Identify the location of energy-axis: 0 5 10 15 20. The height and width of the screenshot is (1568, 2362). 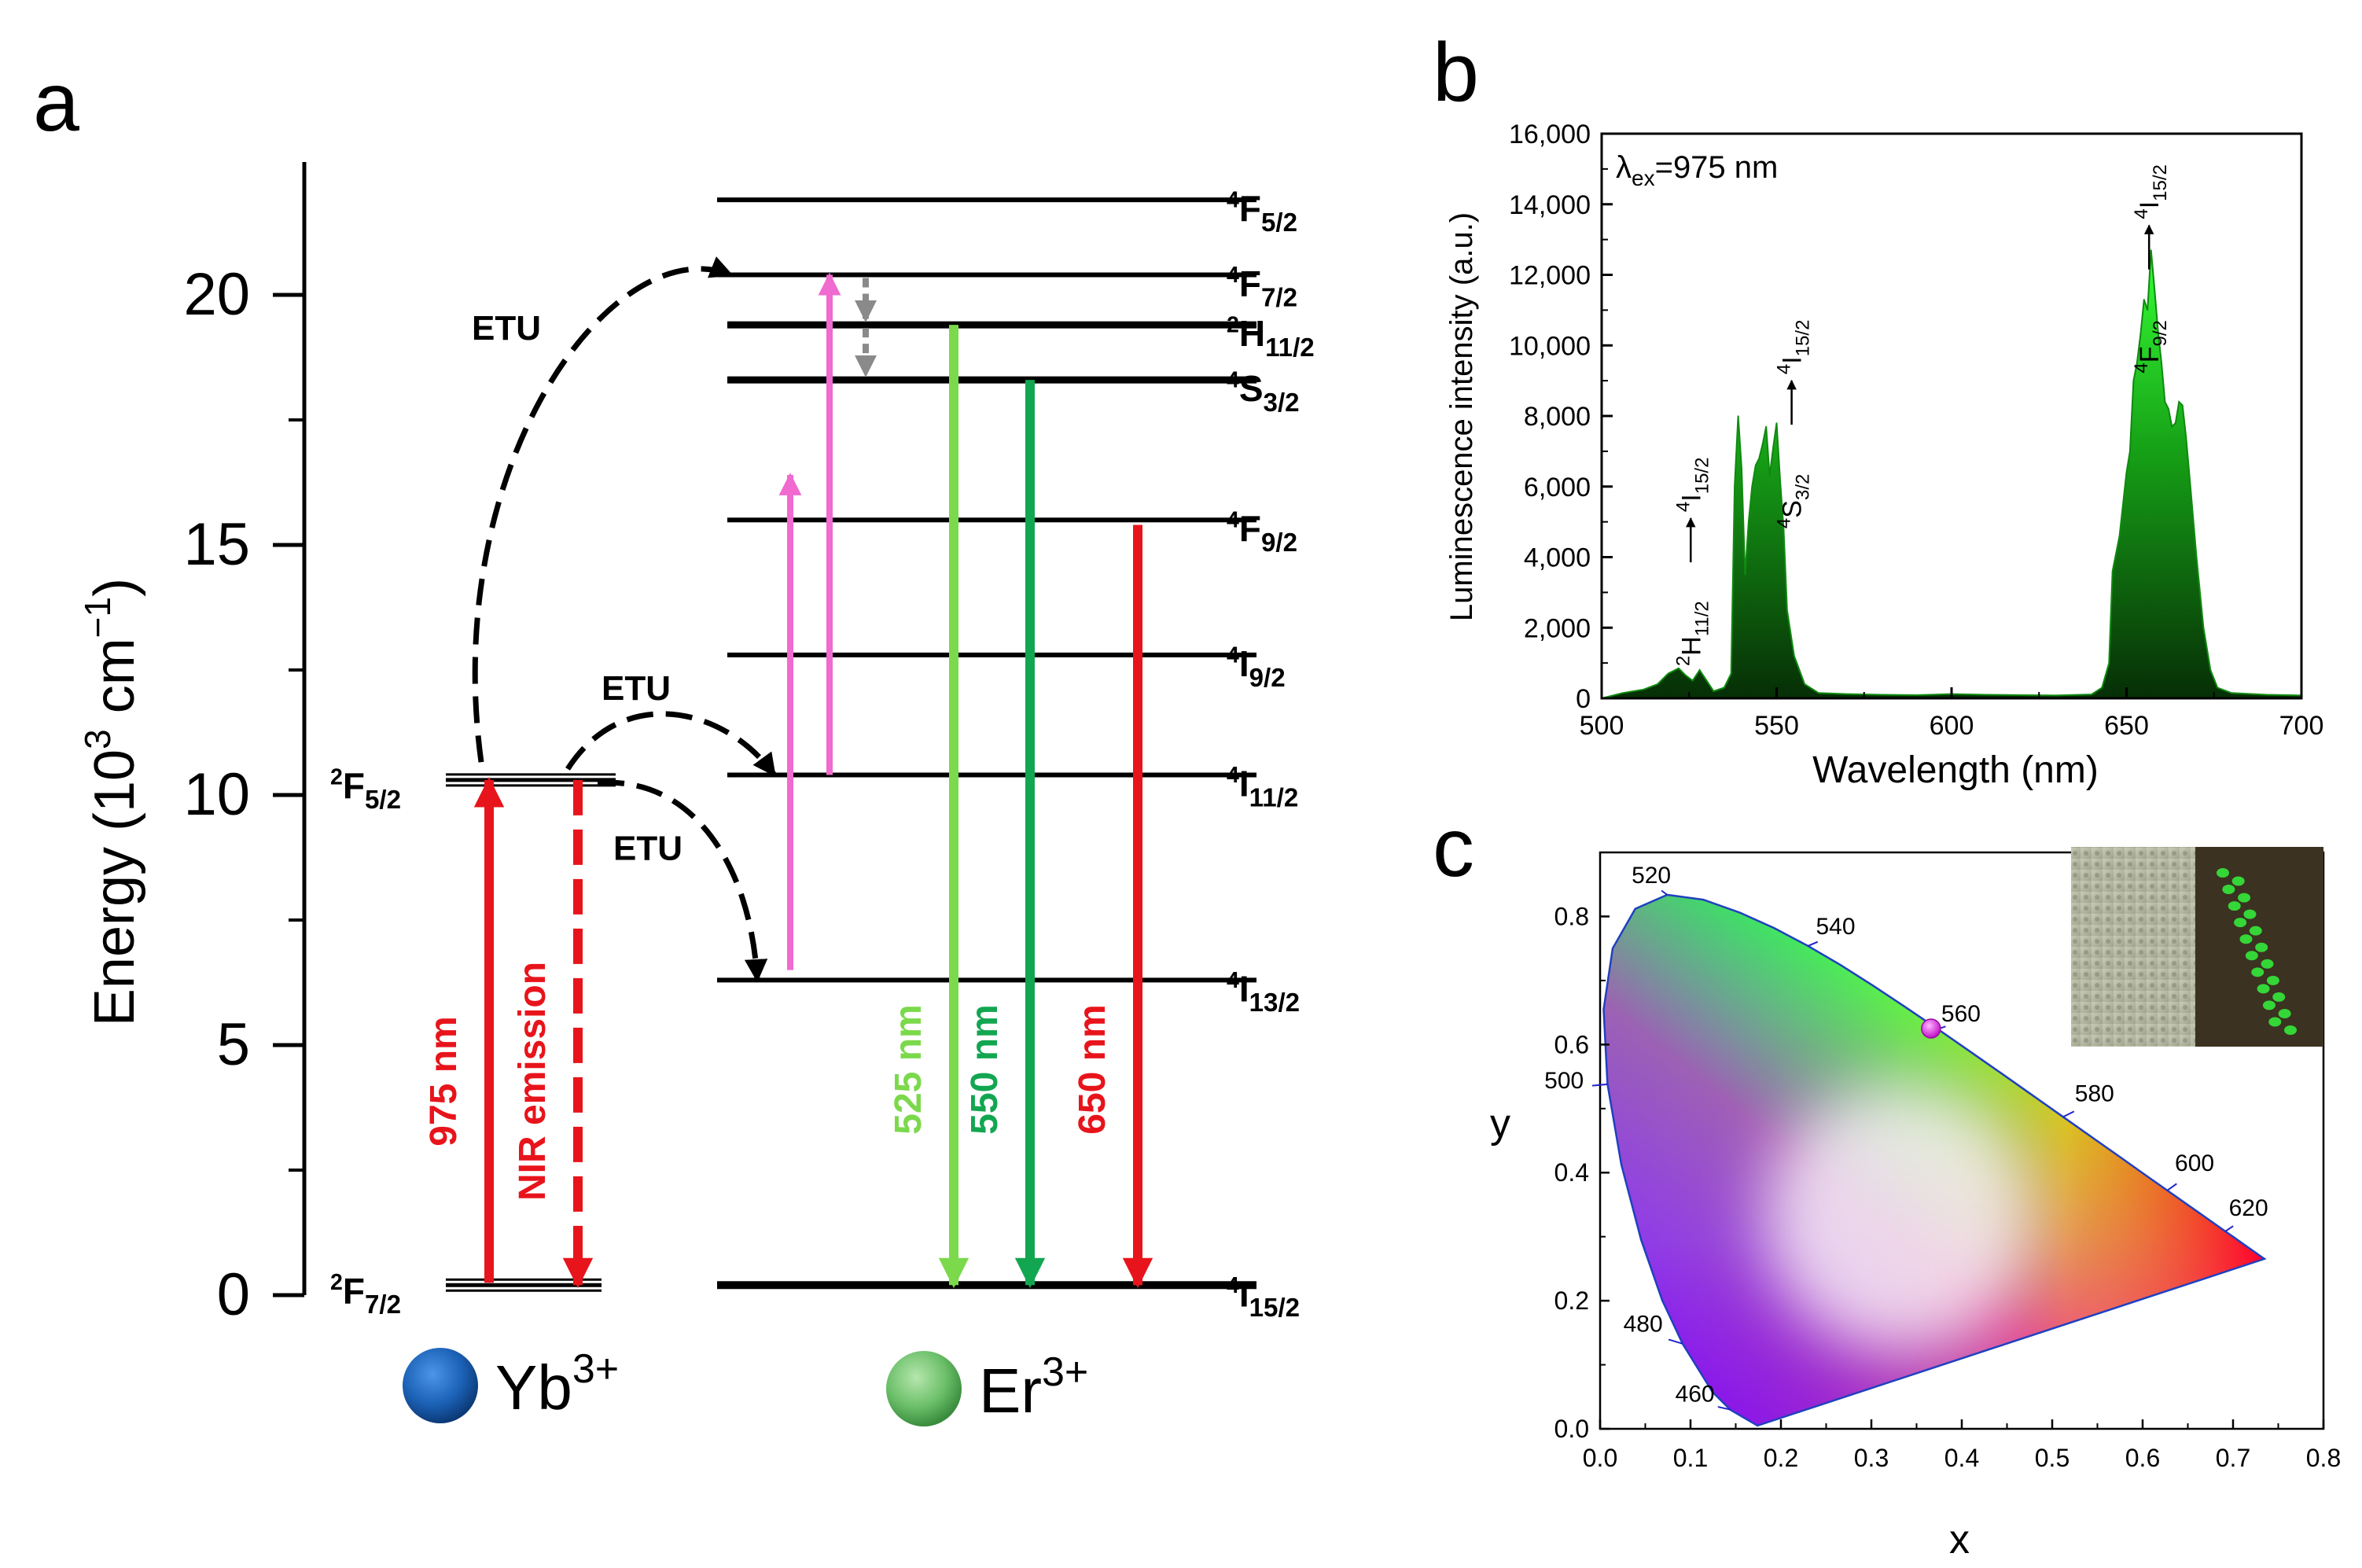
(245, 745).